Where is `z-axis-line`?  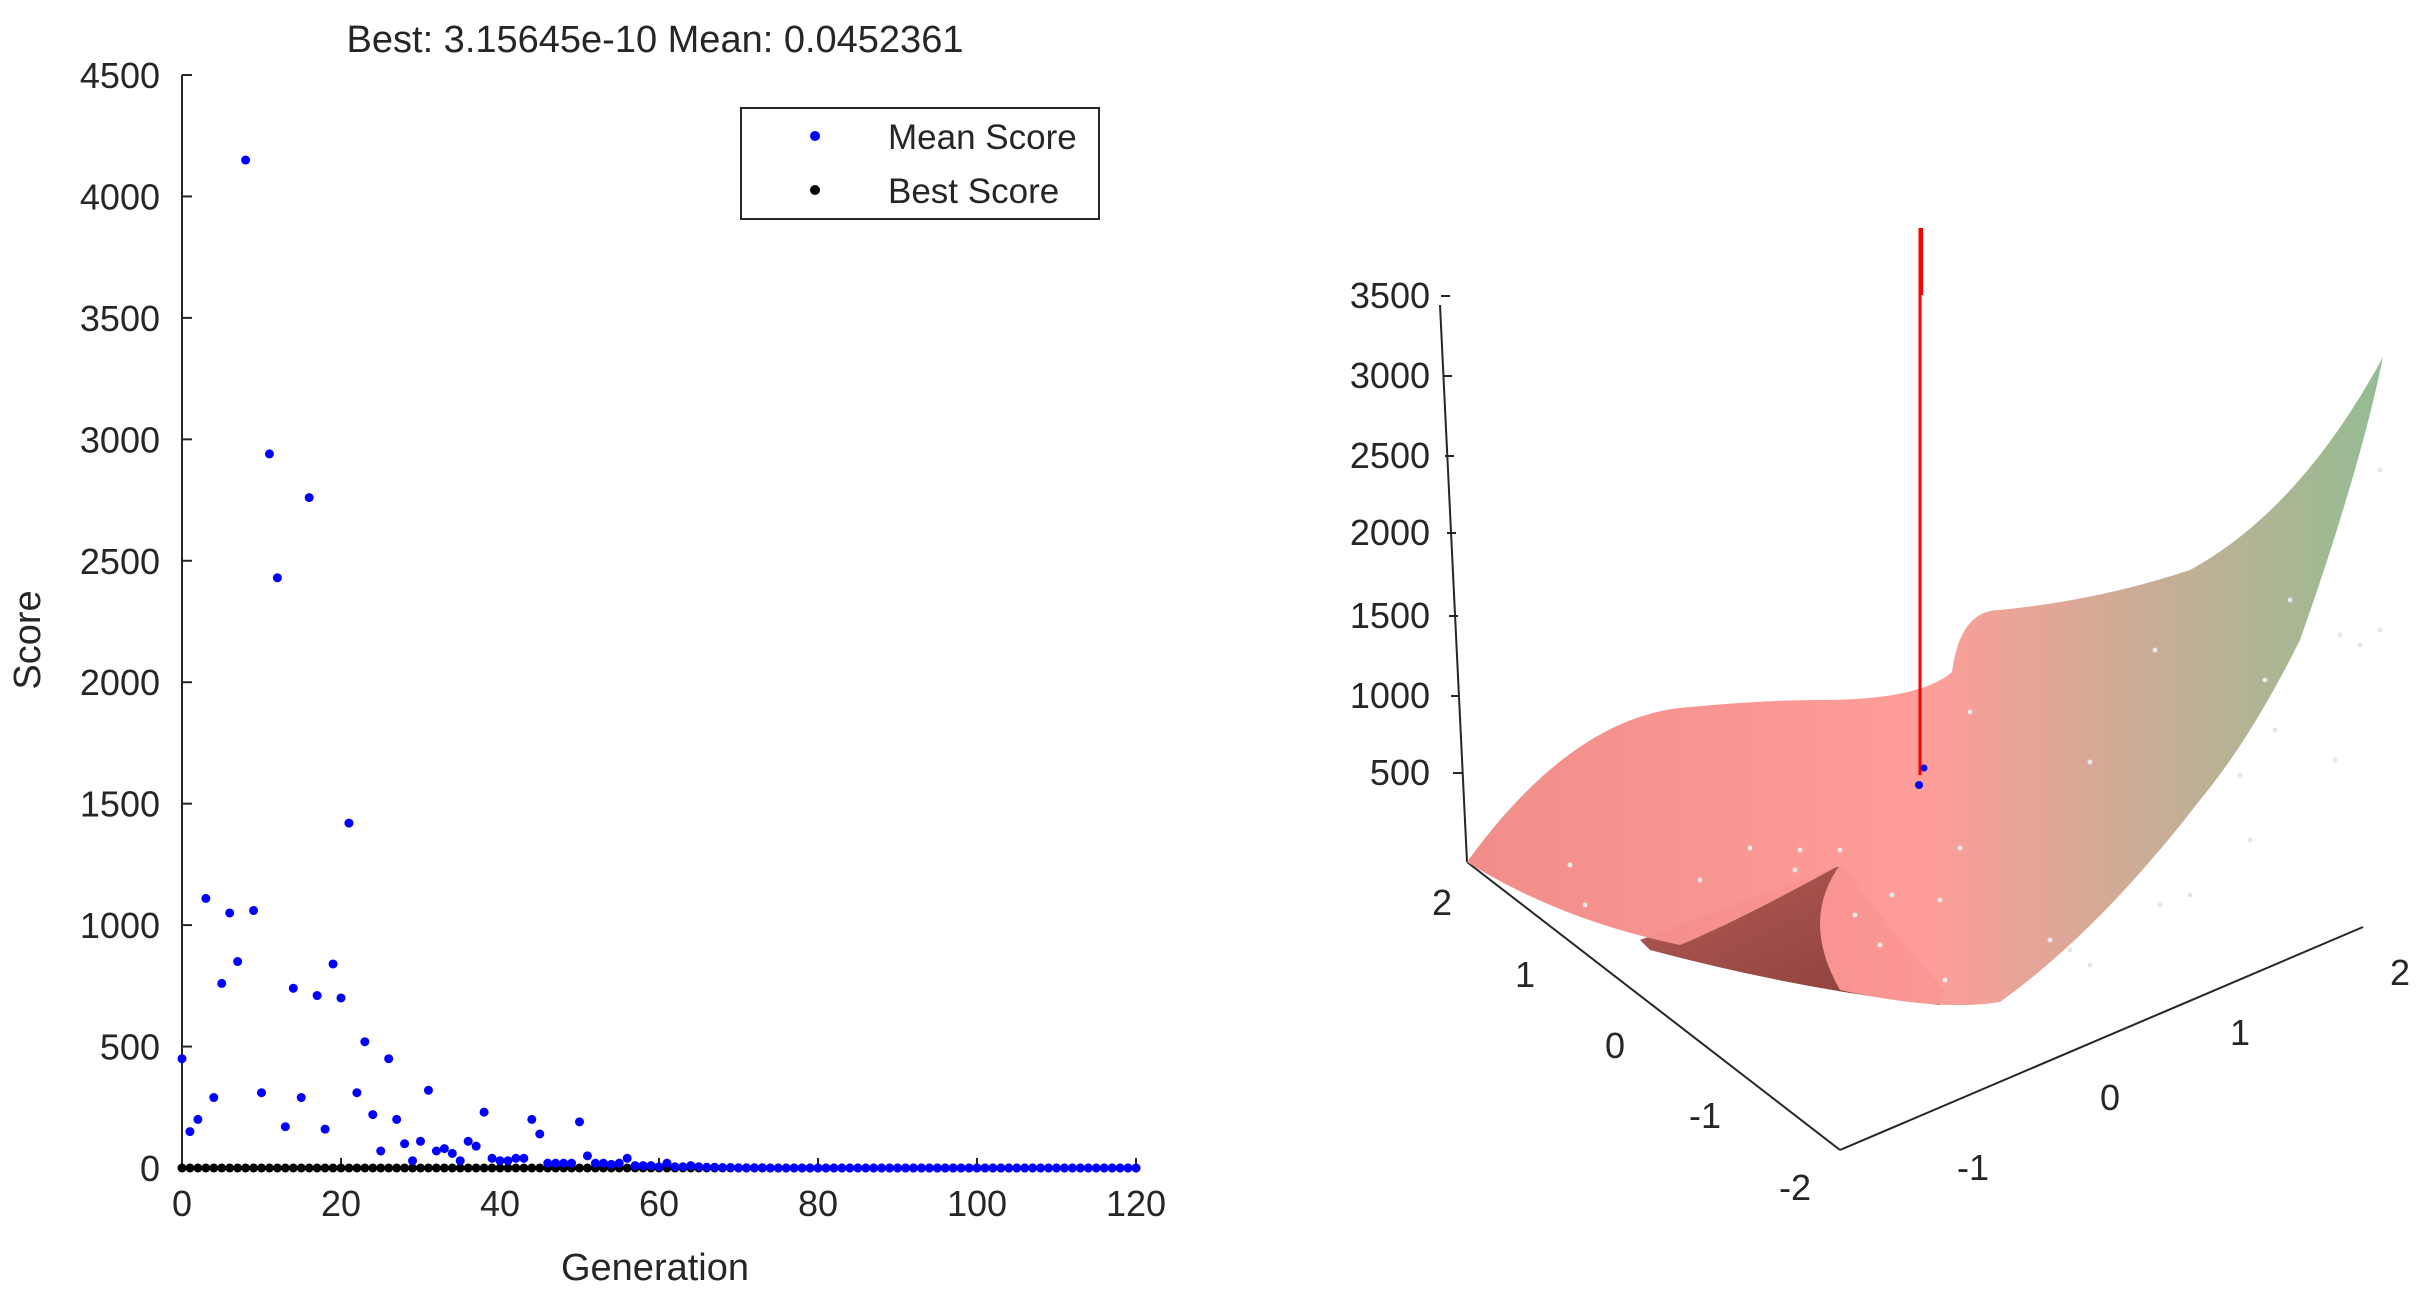 z-axis-line is located at coordinates (1453, 583).